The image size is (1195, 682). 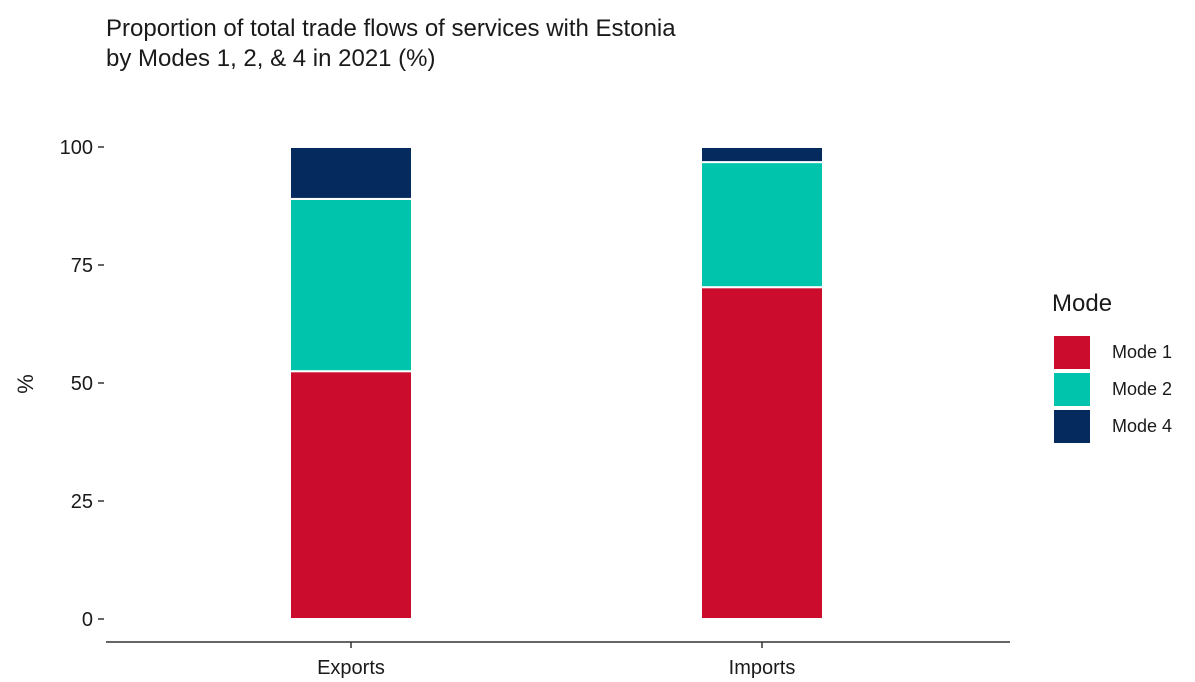 I want to click on legend-items: Mode 1 Mode 2 Mode 4, so click(x=1112, y=389).